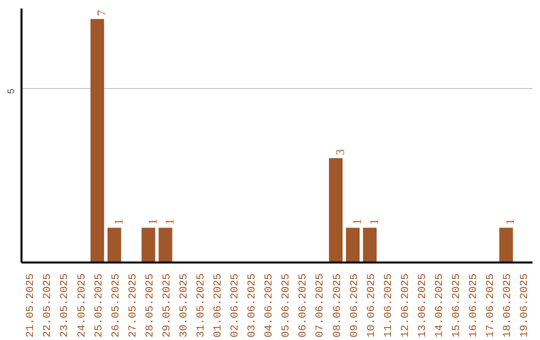 The image size is (540, 340). Describe the element at coordinates (236, 305) in the screenshot. I see `x-tick-label: 02.06.2025` at that location.